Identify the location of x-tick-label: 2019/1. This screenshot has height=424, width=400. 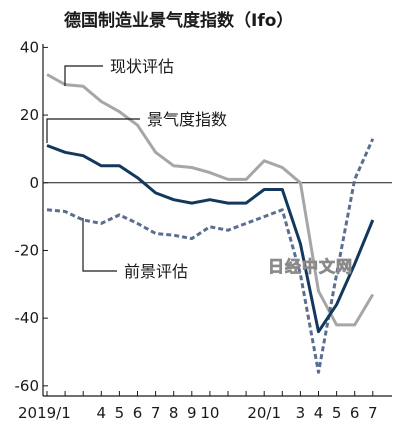
(44, 413).